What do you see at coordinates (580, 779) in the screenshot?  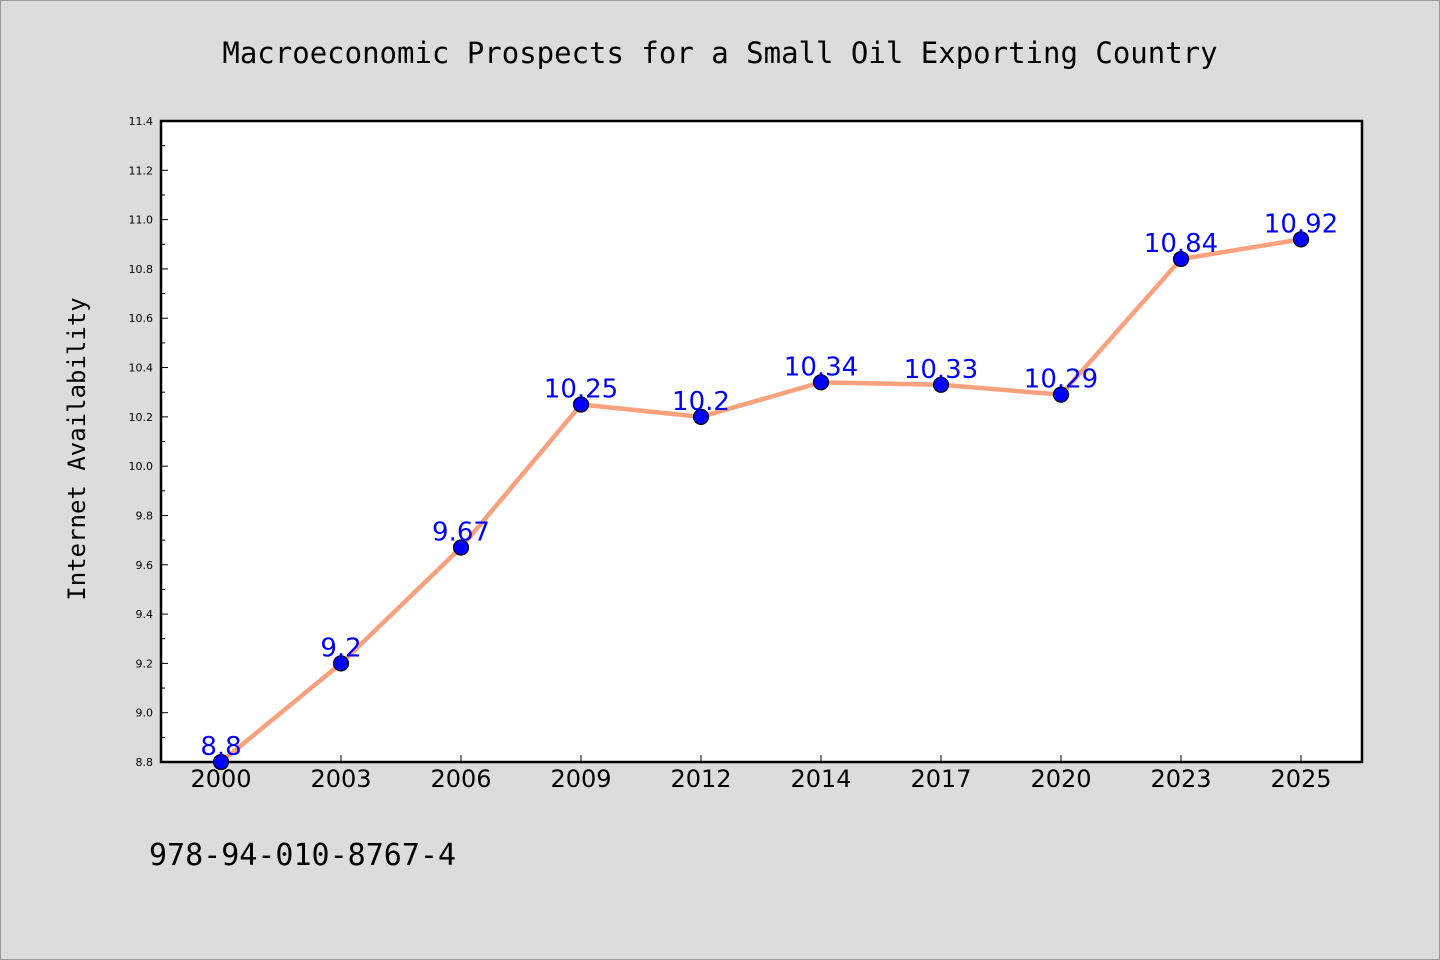 I see `x-tick-label: 2009` at bounding box center [580, 779].